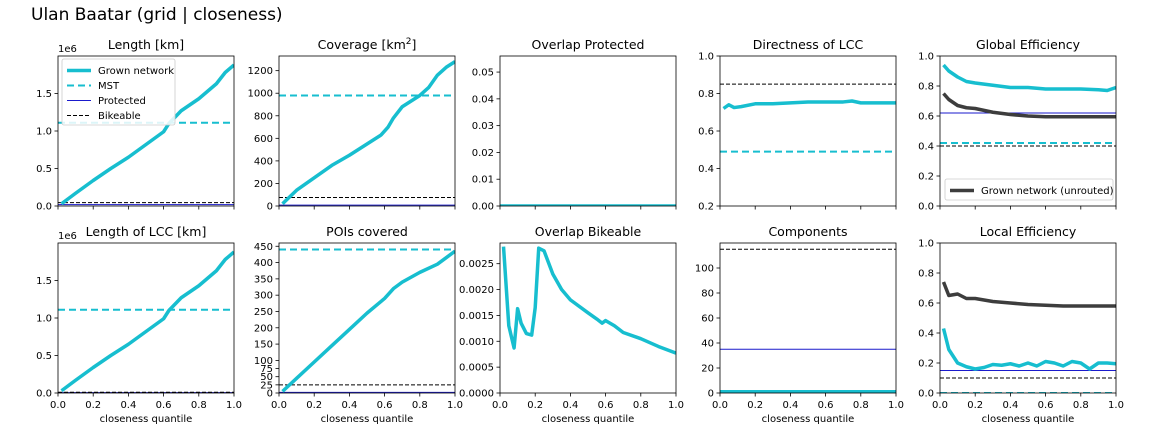  What do you see at coordinates (263, 328) in the screenshot?
I see `y-tick-label: 200` at bounding box center [263, 328].